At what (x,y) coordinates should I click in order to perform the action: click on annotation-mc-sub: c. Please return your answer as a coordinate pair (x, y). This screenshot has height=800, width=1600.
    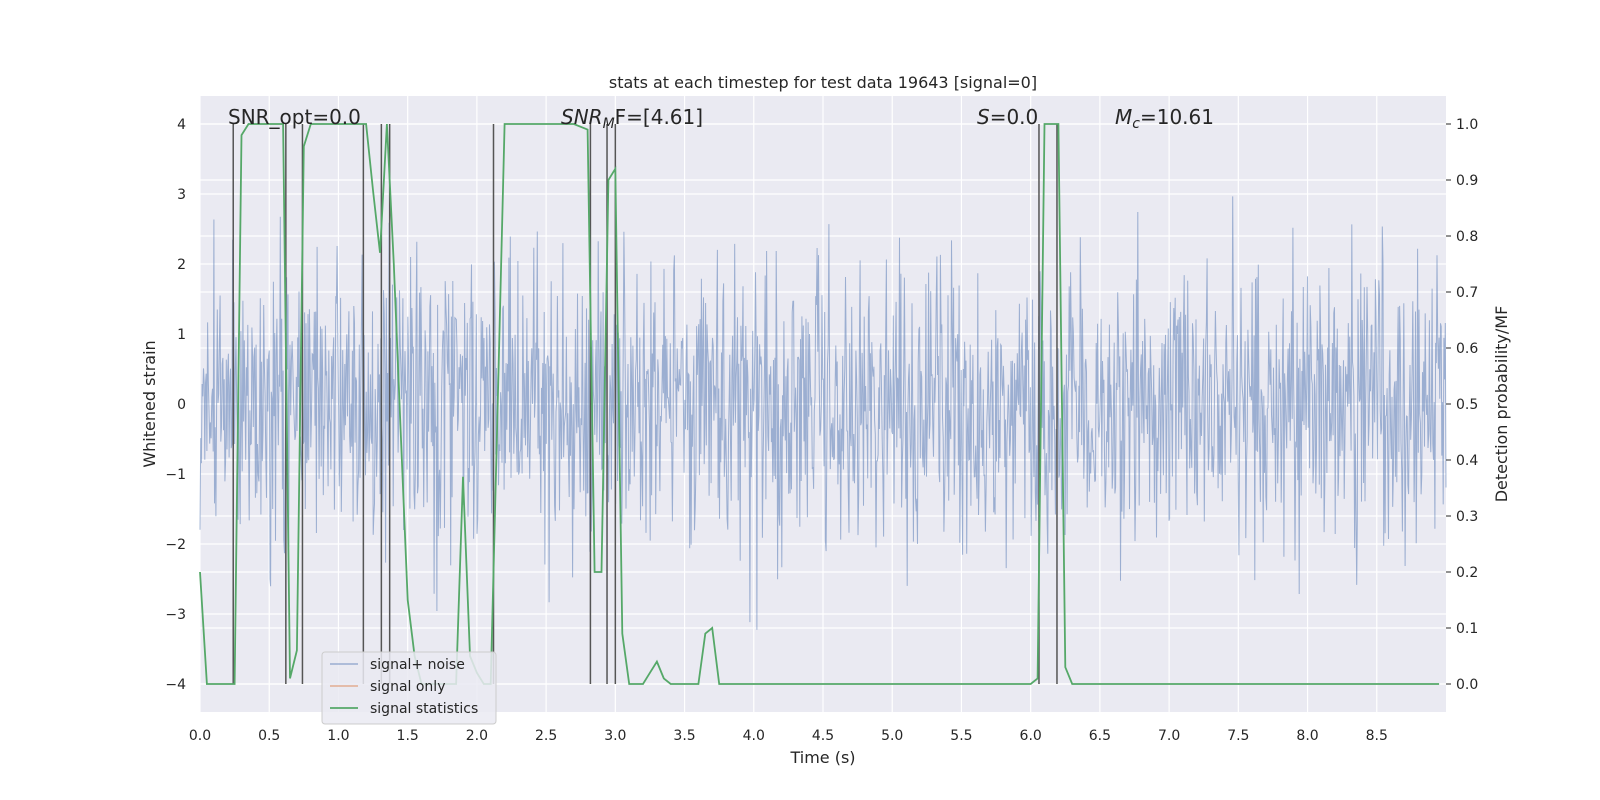
    Looking at the image, I should click on (1136, 124).